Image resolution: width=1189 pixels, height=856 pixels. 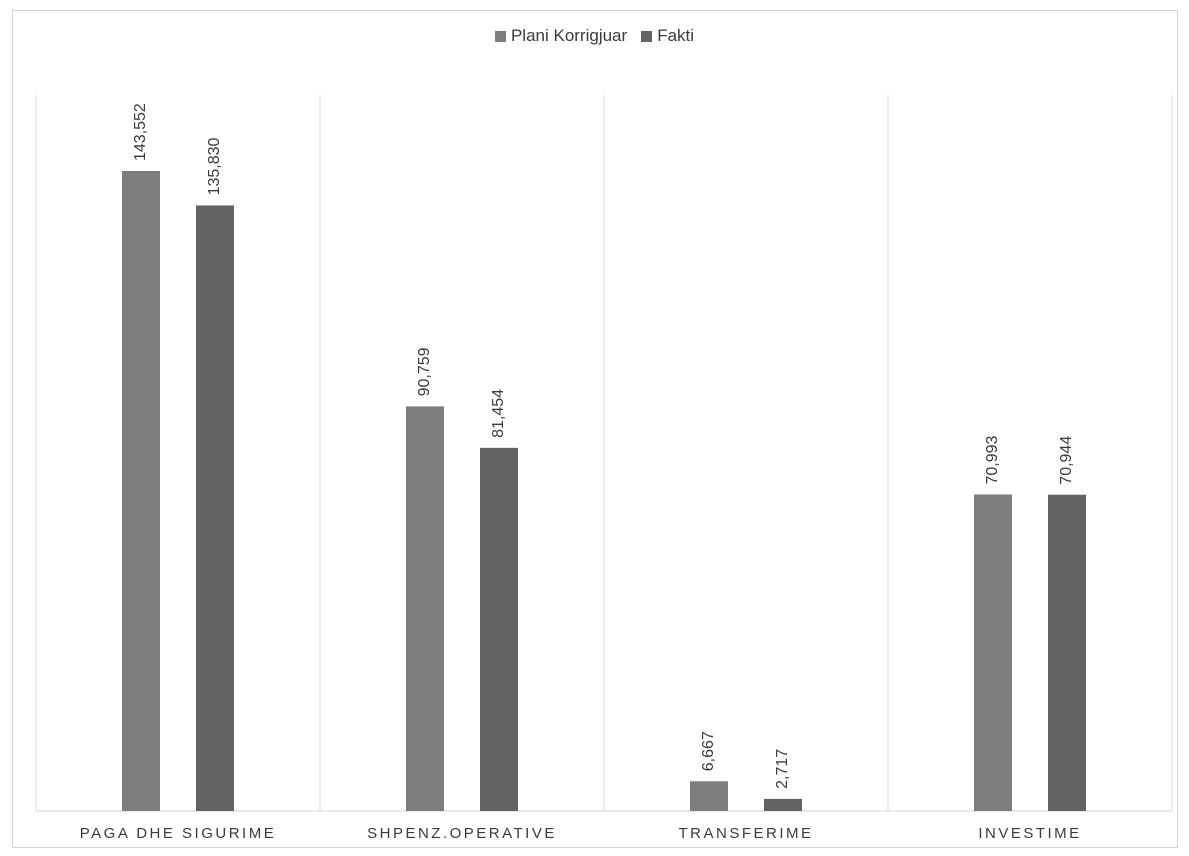 What do you see at coordinates (500, 36) in the screenshot?
I see `legend-swatch-plani-korrigjuar` at bounding box center [500, 36].